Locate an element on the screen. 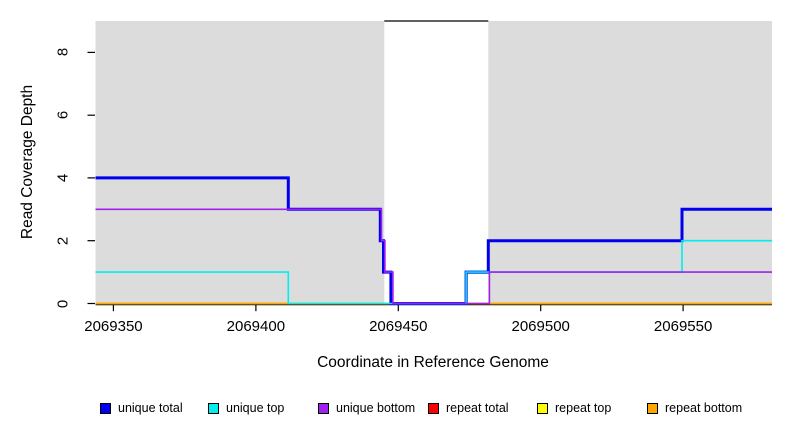 The width and height of the screenshot is (792, 432). legend-item-repeat-total: repeat total is located at coordinates (468, 408).